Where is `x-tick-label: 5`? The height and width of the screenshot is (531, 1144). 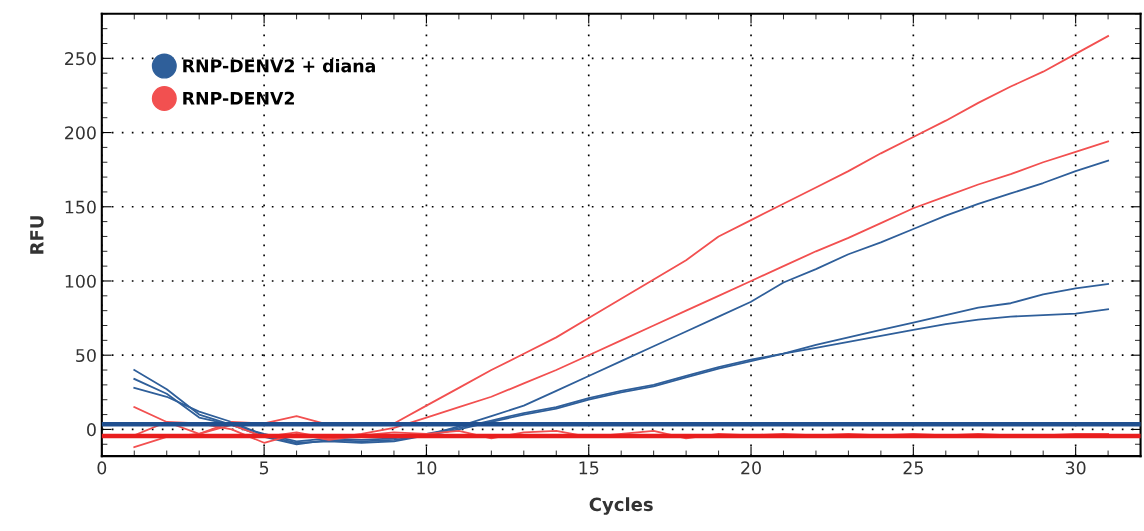
x-tick-label: 5 is located at coordinates (264, 468).